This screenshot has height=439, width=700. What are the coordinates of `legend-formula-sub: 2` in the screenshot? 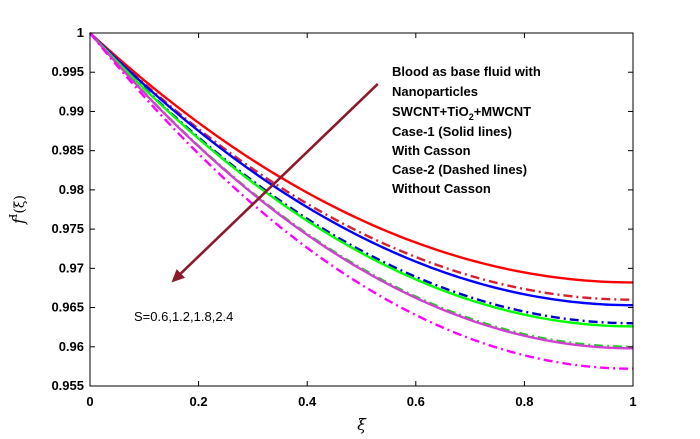 It's located at (471, 117).